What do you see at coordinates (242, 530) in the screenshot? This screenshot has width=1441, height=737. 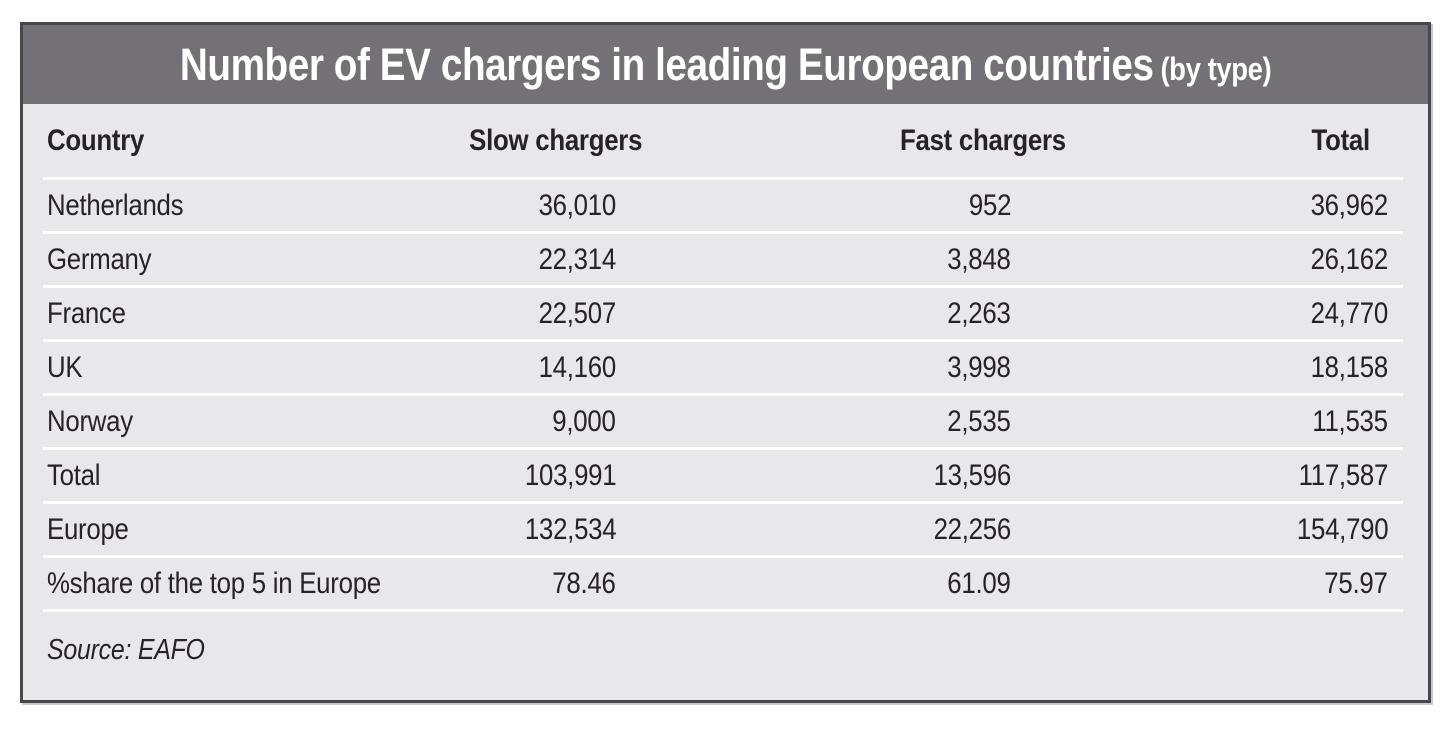 I see `cell-country: Europe` at bounding box center [242, 530].